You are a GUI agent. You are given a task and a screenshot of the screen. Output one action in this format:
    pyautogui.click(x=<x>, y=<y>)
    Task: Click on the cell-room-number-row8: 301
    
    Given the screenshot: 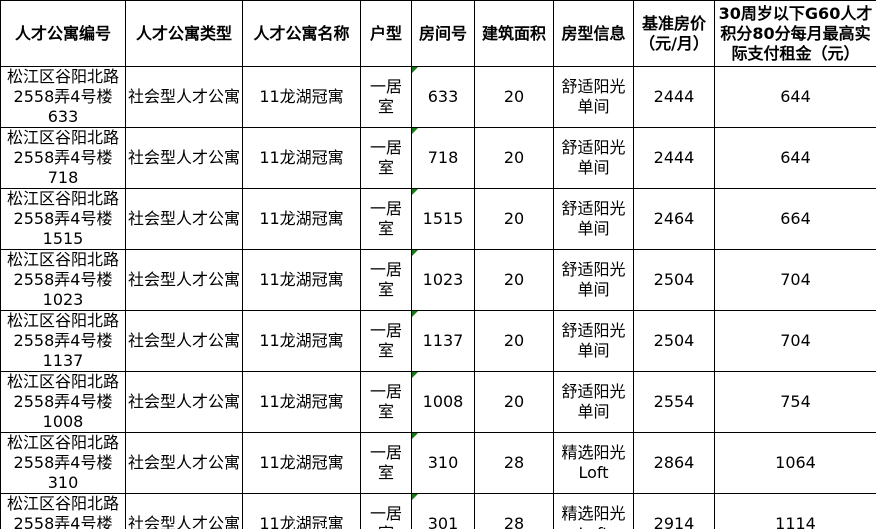 What is the action you would take?
    pyautogui.click(x=443, y=511)
    